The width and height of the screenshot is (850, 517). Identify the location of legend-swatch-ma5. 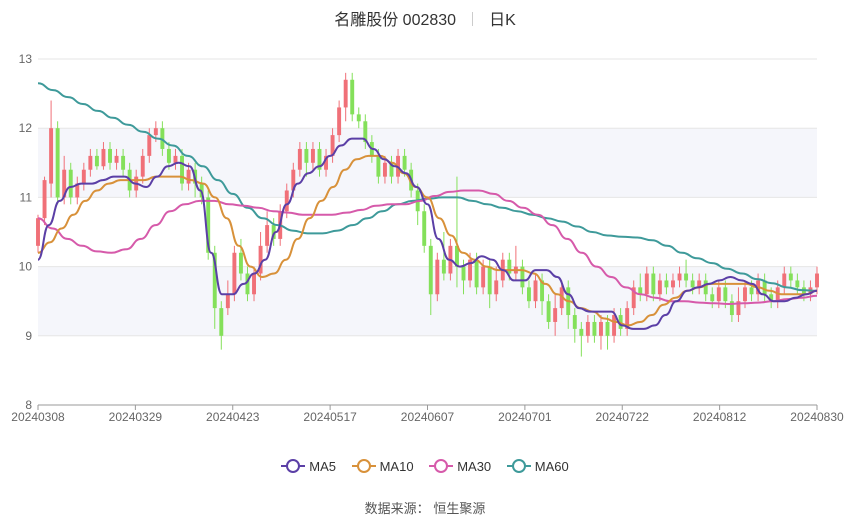
(293, 466).